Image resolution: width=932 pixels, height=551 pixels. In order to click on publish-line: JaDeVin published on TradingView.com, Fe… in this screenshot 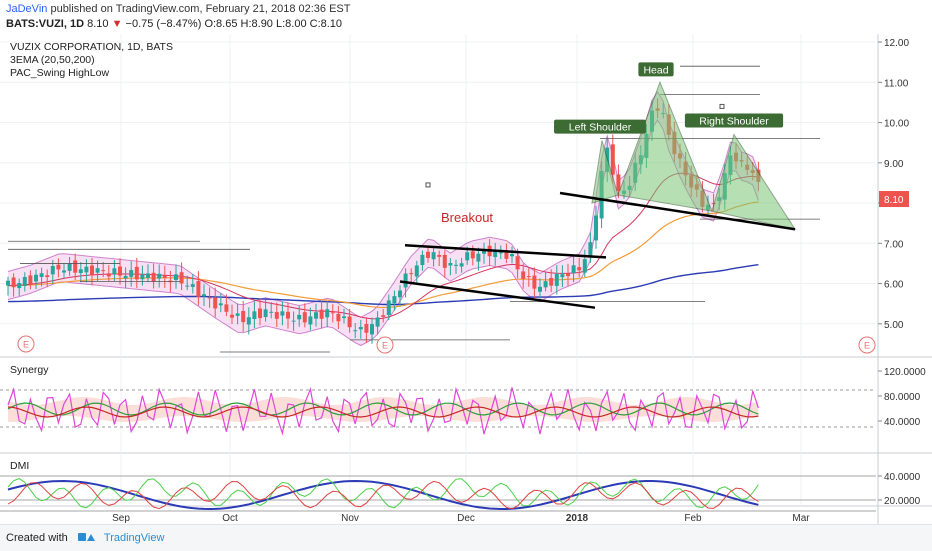, I will do `click(178, 9)`.